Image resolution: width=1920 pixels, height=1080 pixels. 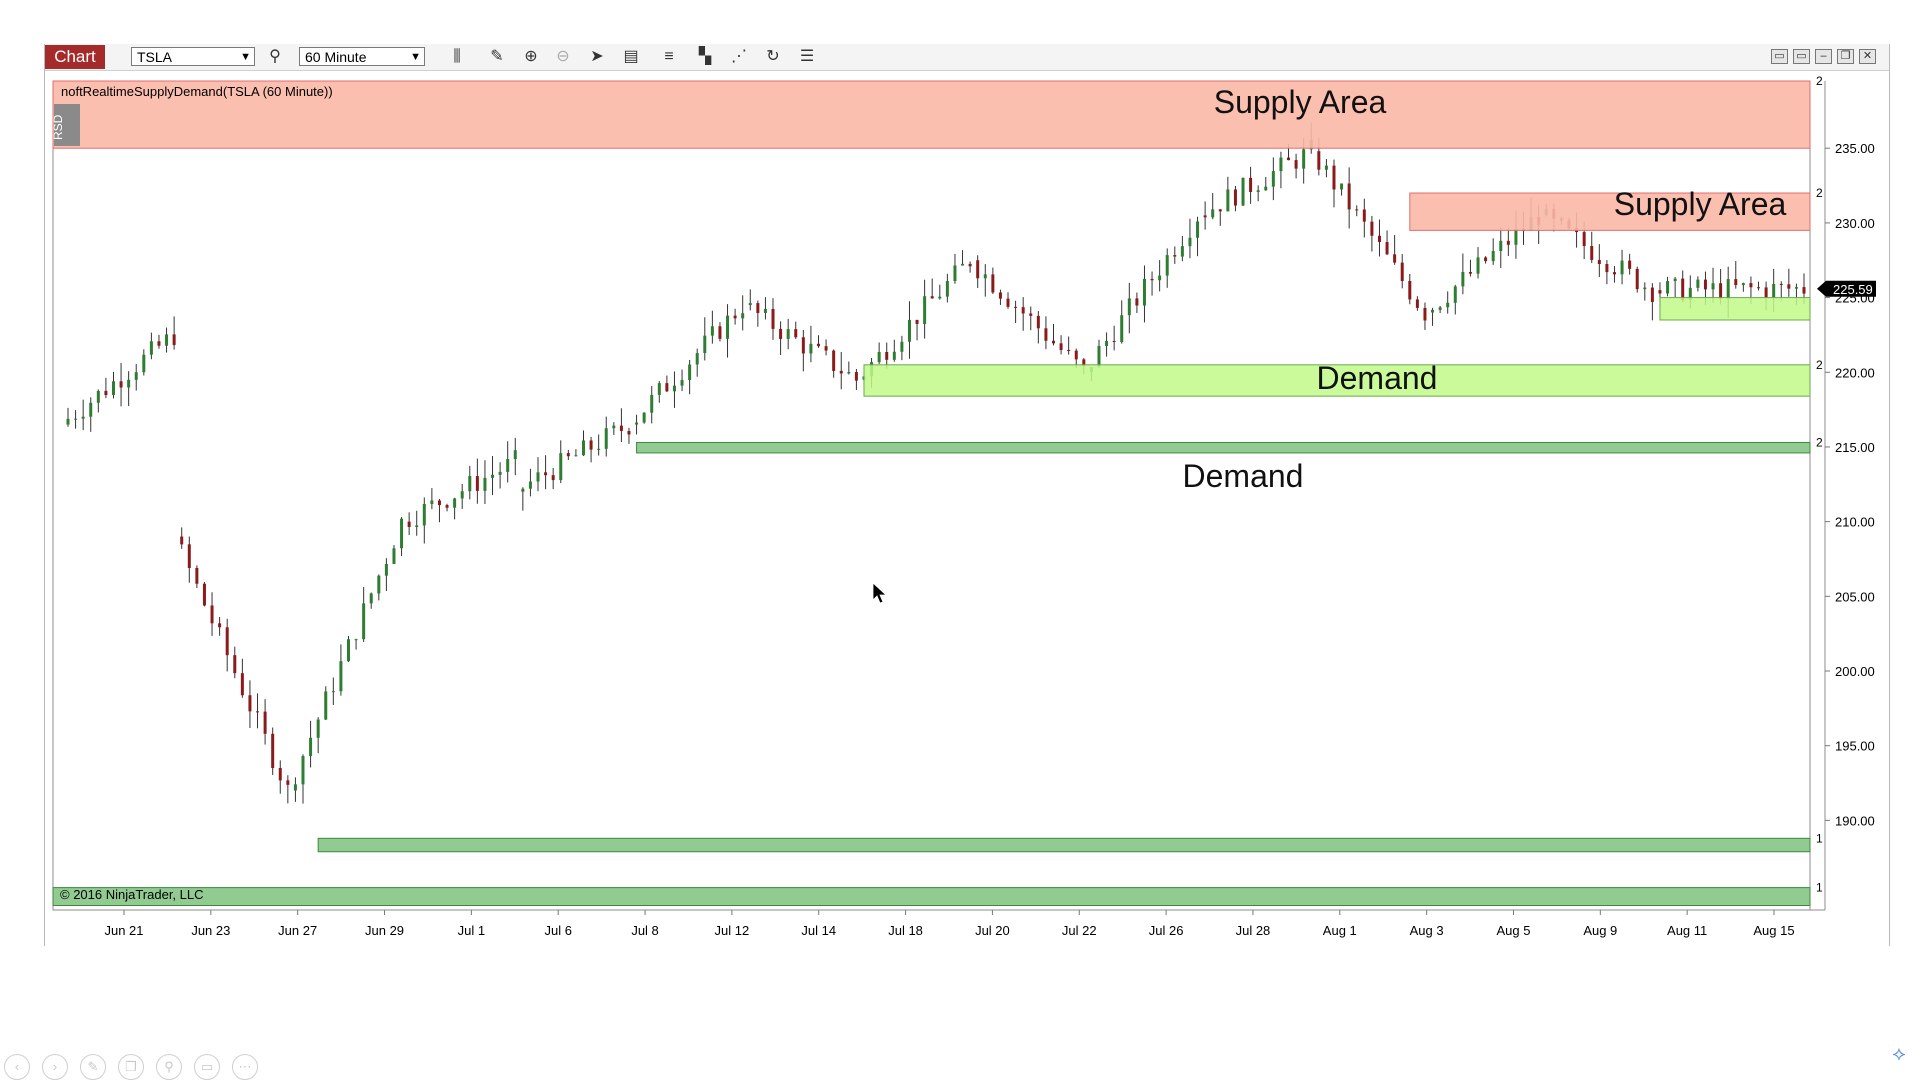 What do you see at coordinates (75, 57) in the screenshot?
I see `chart-tab: Chart` at bounding box center [75, 57].